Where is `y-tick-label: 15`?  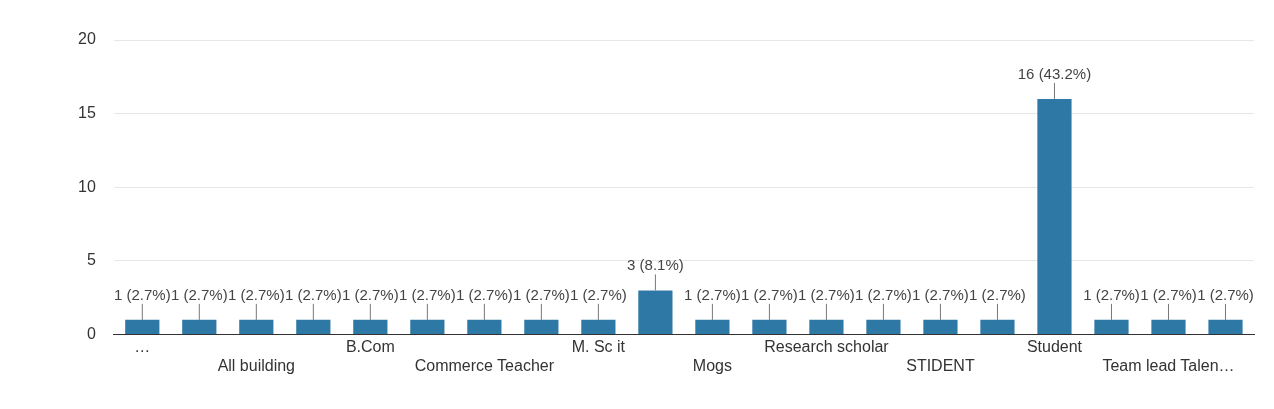
y-tick-label: 15 is located at coordinates (87, 113).